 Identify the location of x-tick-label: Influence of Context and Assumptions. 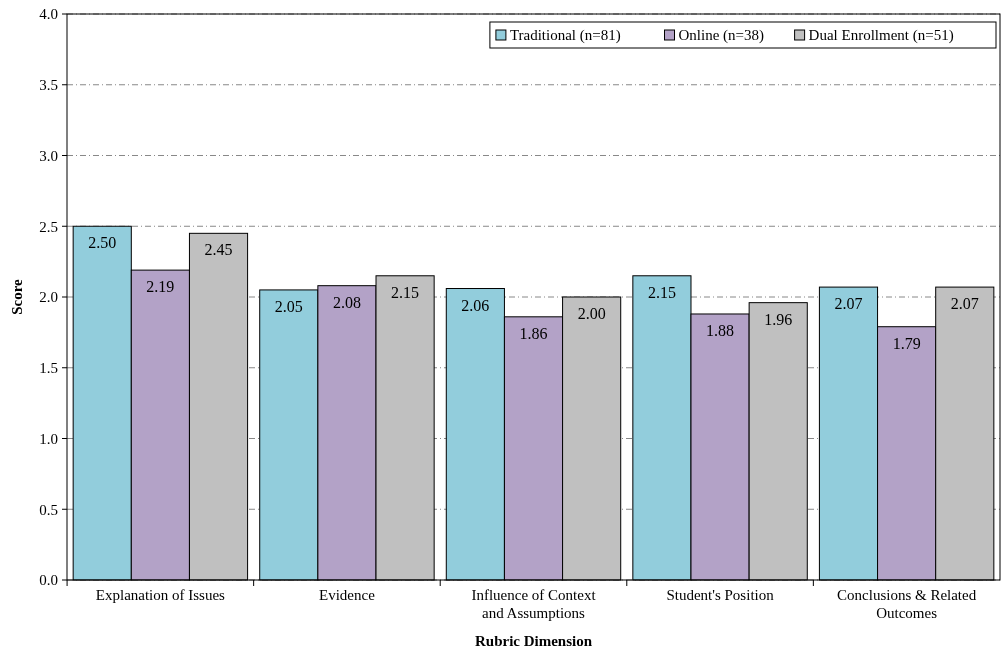
(534, 604).